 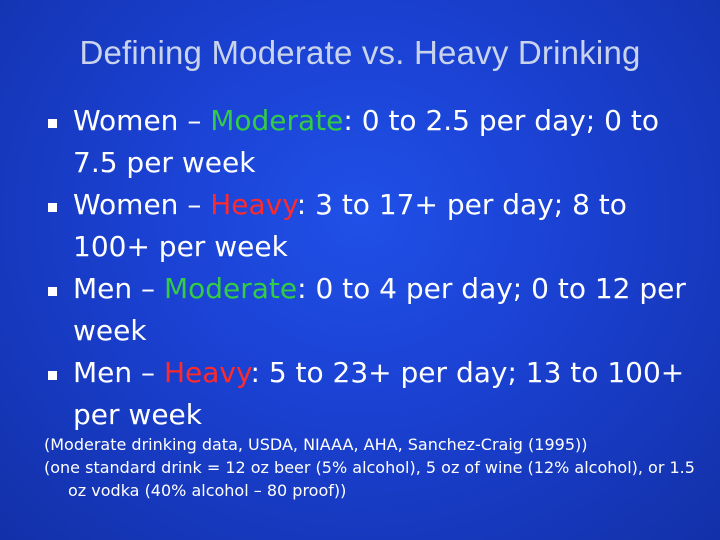 I want to click on bullet-rest: : 0 to 2.5 per day; 0 to 7.5 per week, so click(x=366, y=141).